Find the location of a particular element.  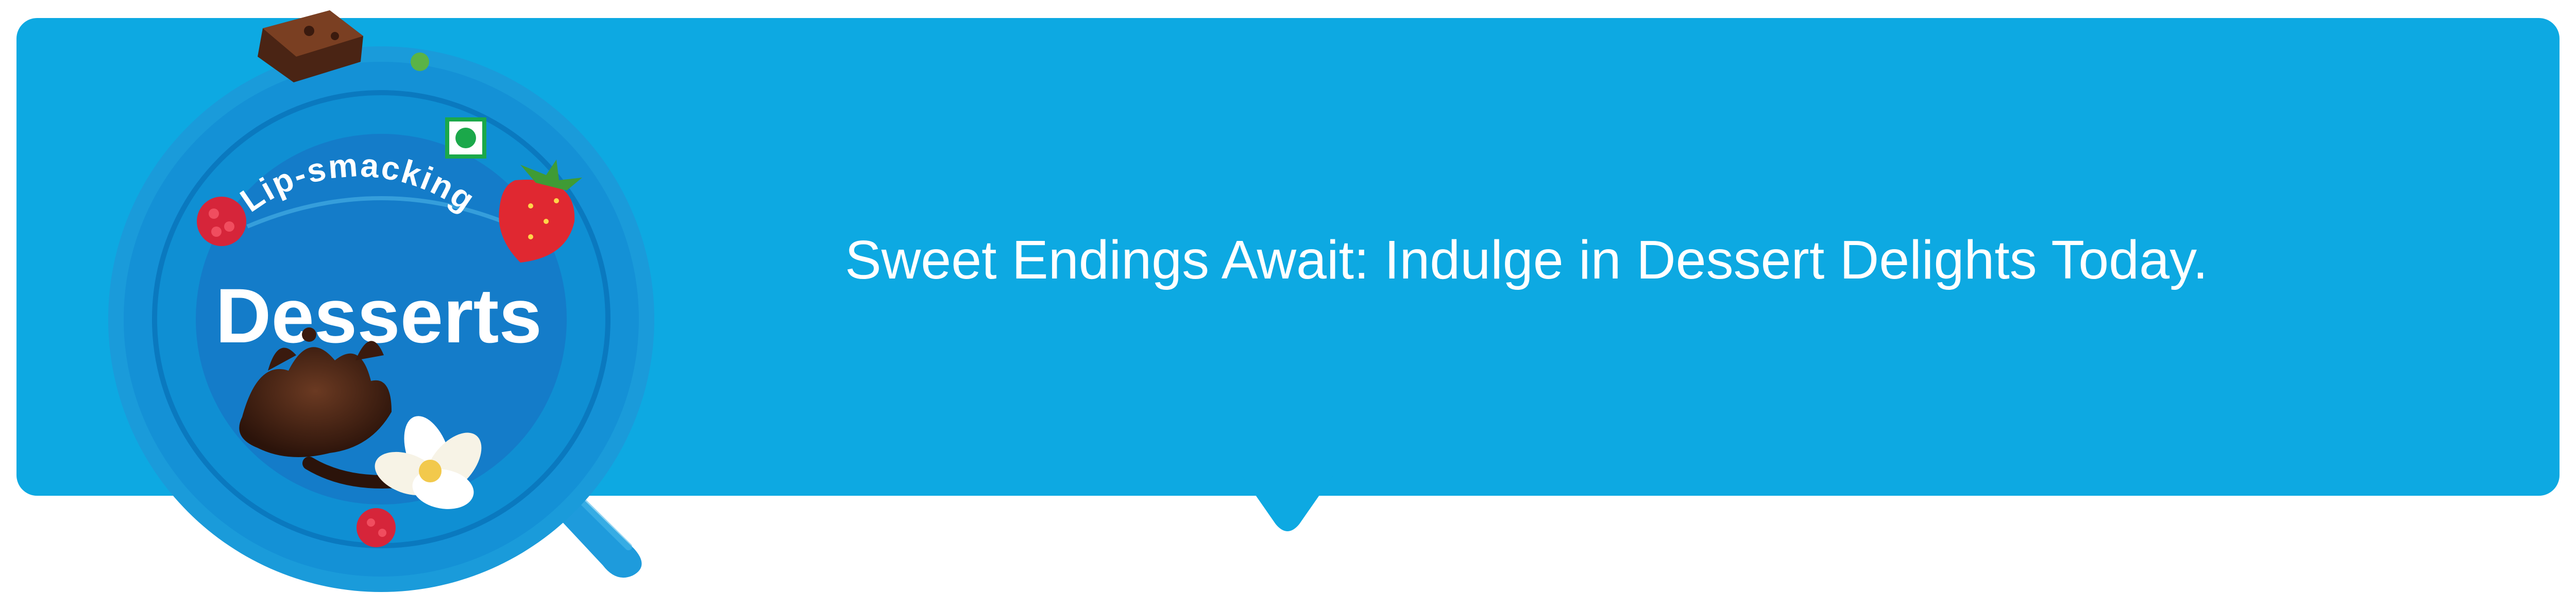

raspberry-bottom-icon is located at coordinates (376, 527).